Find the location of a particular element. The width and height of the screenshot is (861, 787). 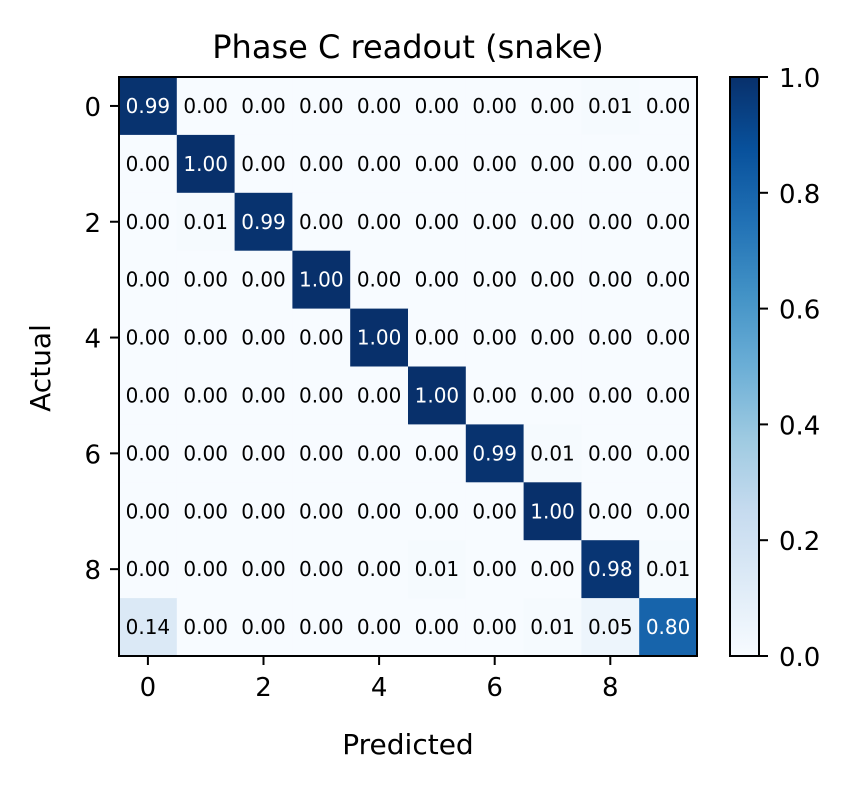

cell-value-label: 0.05 is located at coordinates (610, 627).